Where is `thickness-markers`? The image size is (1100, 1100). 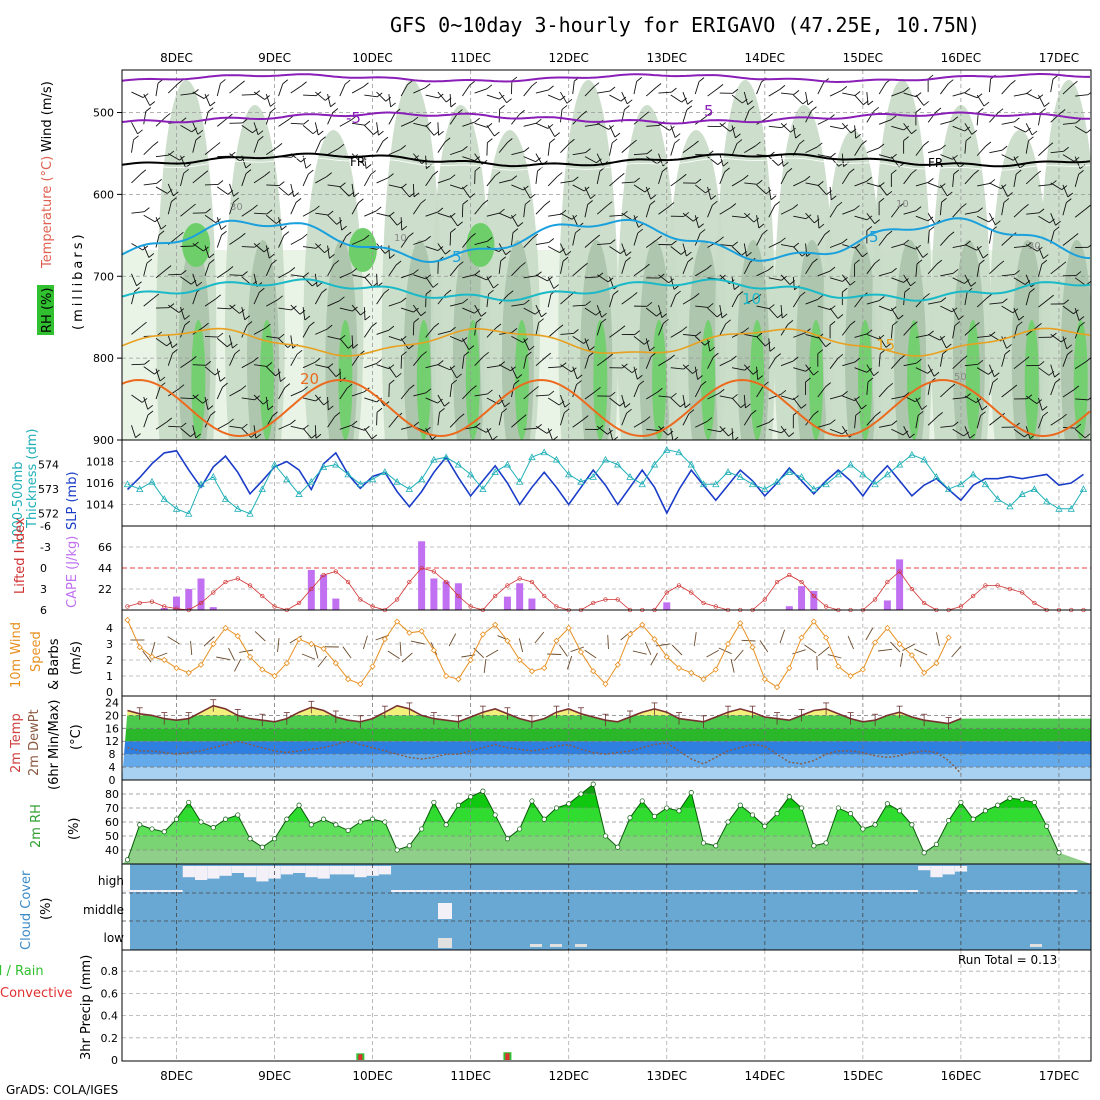 thickness-markers is located at coordinates (605, 481).